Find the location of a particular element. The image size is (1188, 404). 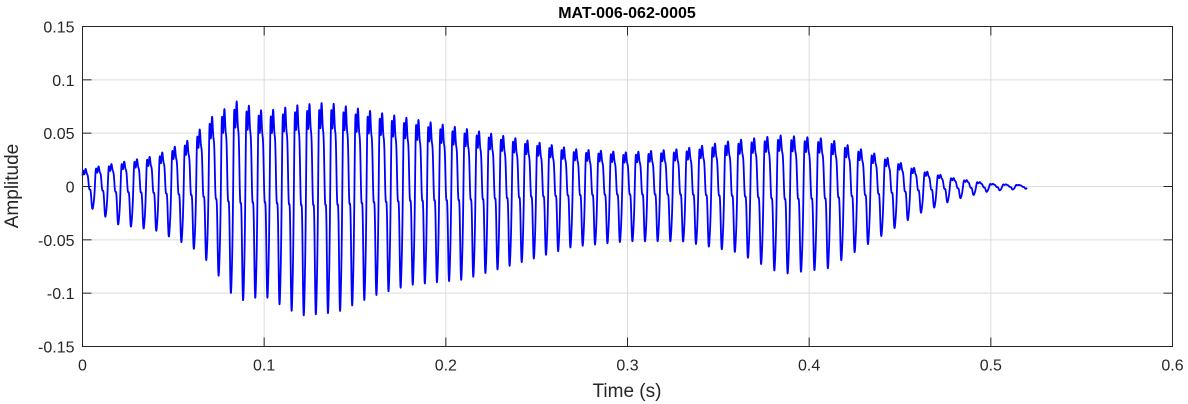

x-tick-label: 0.6 is located at coordinates (1172, 366).